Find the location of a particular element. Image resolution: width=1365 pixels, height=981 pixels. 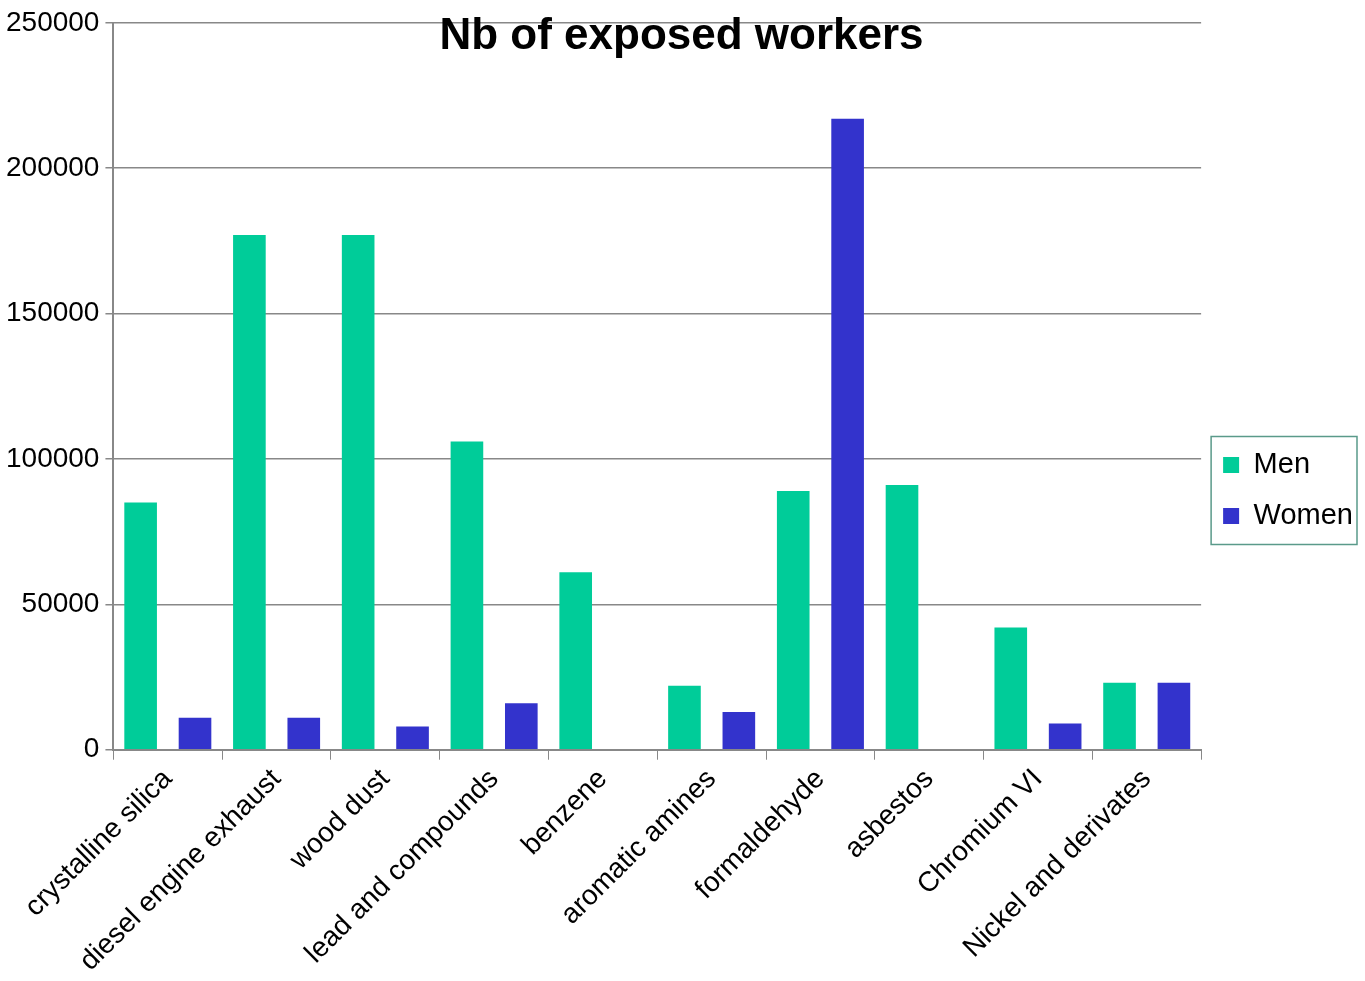

y-tick-label: 100000 is located at coordinates (53, 457).